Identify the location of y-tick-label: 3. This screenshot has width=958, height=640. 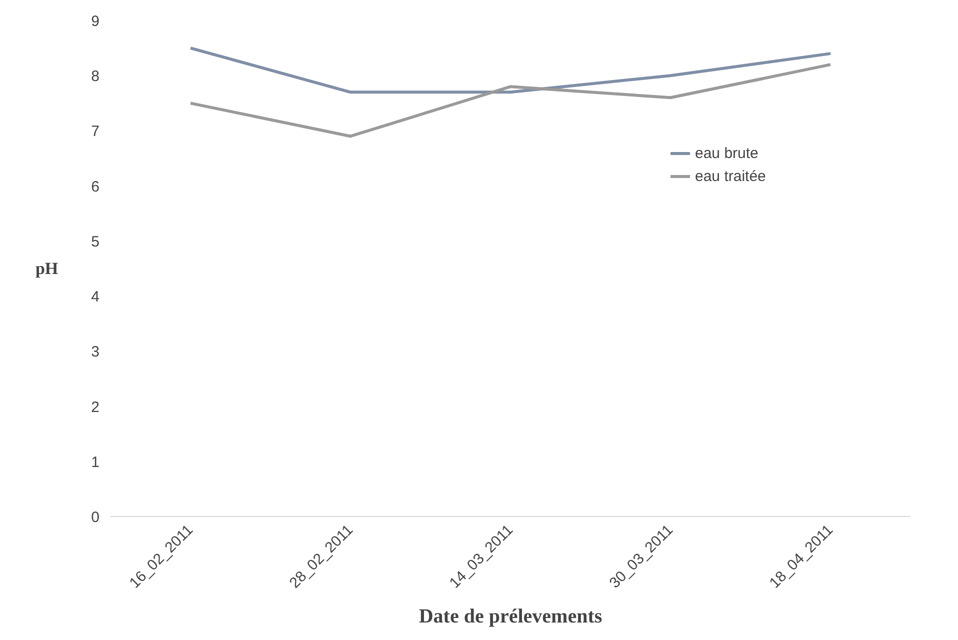
(95, 352).